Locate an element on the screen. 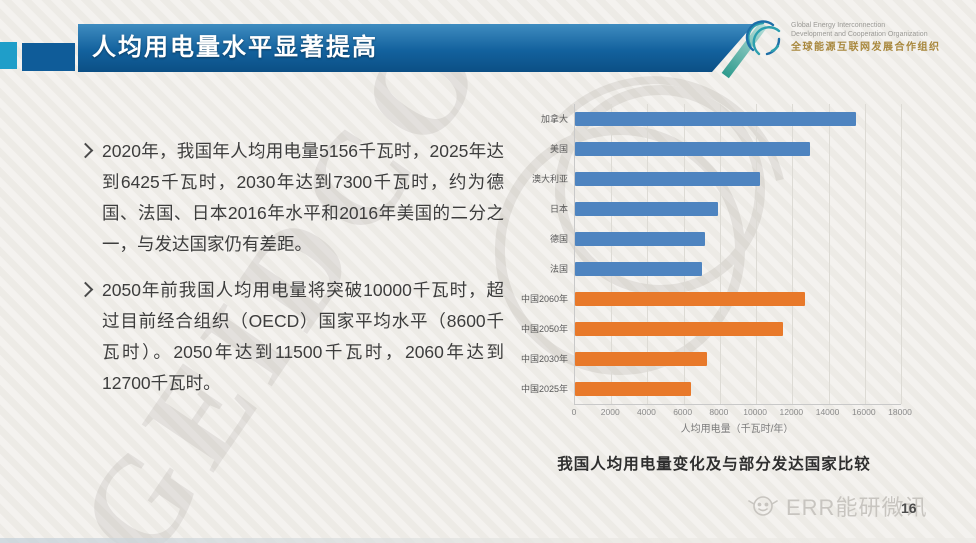  x-tick-label: 12000 is located at coordinates (791, 412).